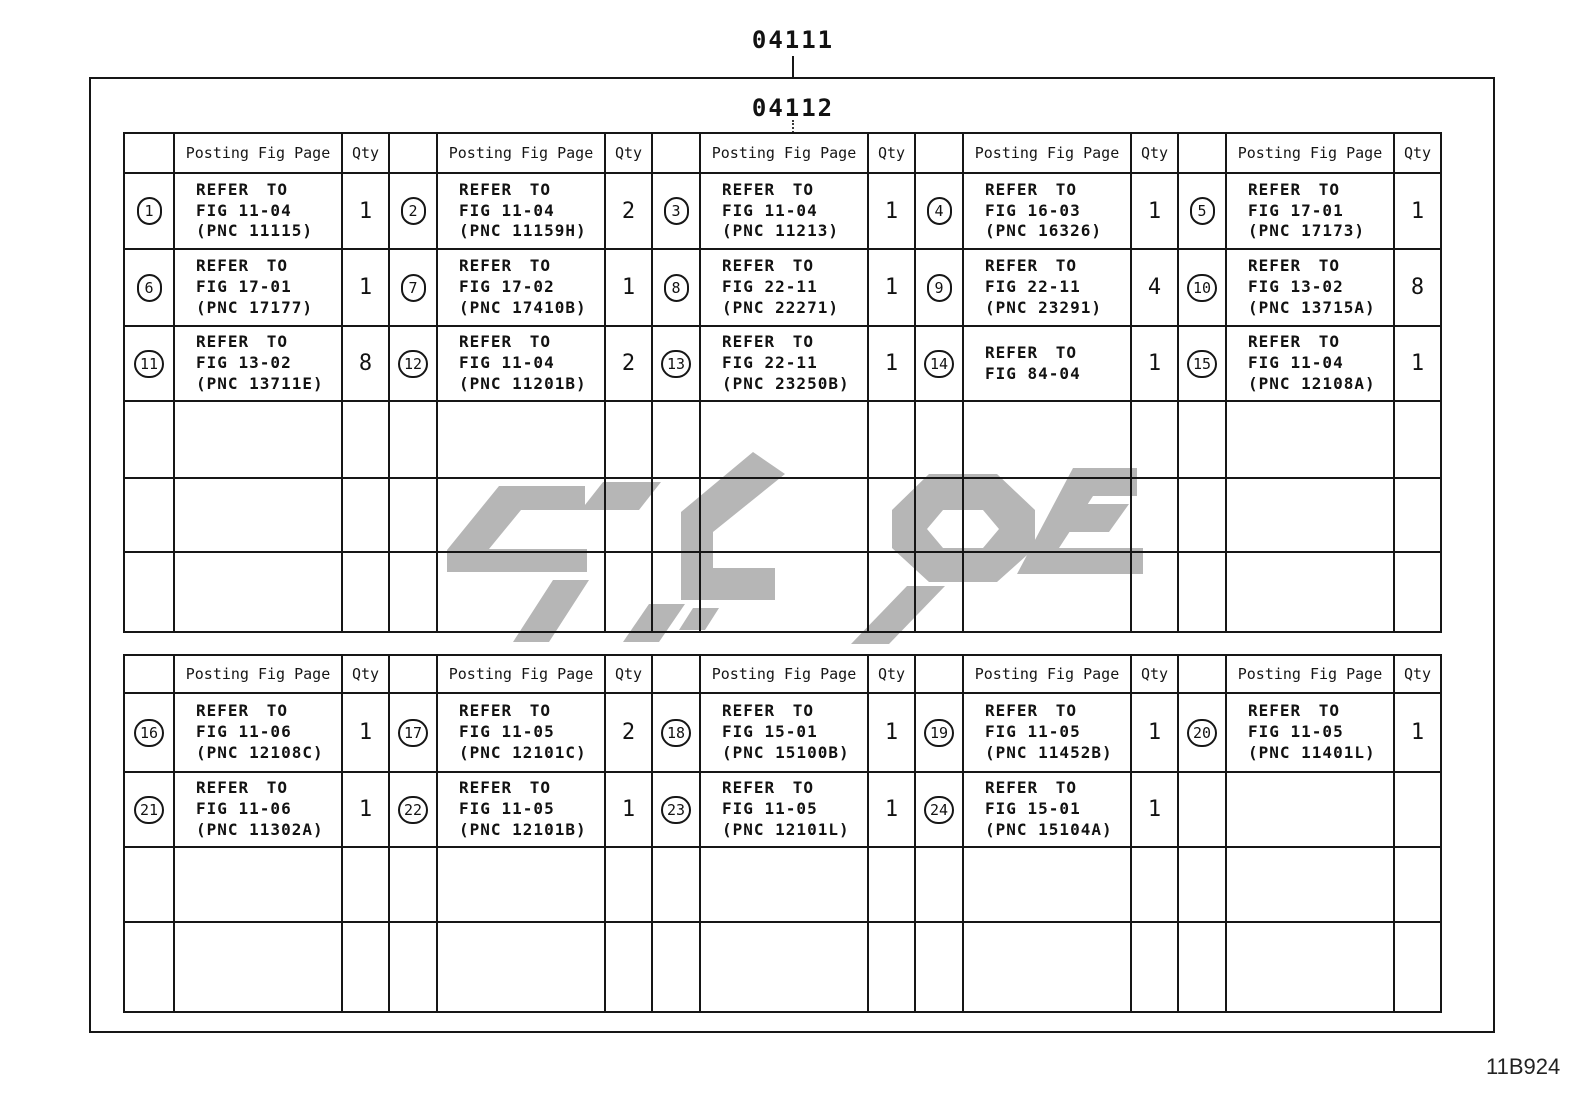 This screenshot has height=1099, width=1592. What do you see at coordinates (783, 808) in the screenshot?
I see `posting-ref-cell: REFER TO FIG 11-05 (PNC 12101L)` at bounding box center [783, 808].